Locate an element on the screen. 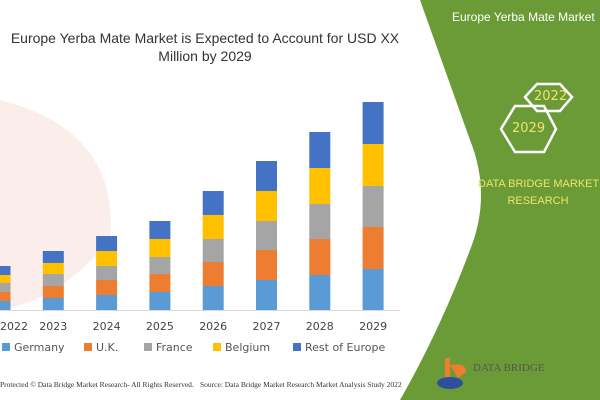  bar-2029-belgium is located at coordinates (373, 165).